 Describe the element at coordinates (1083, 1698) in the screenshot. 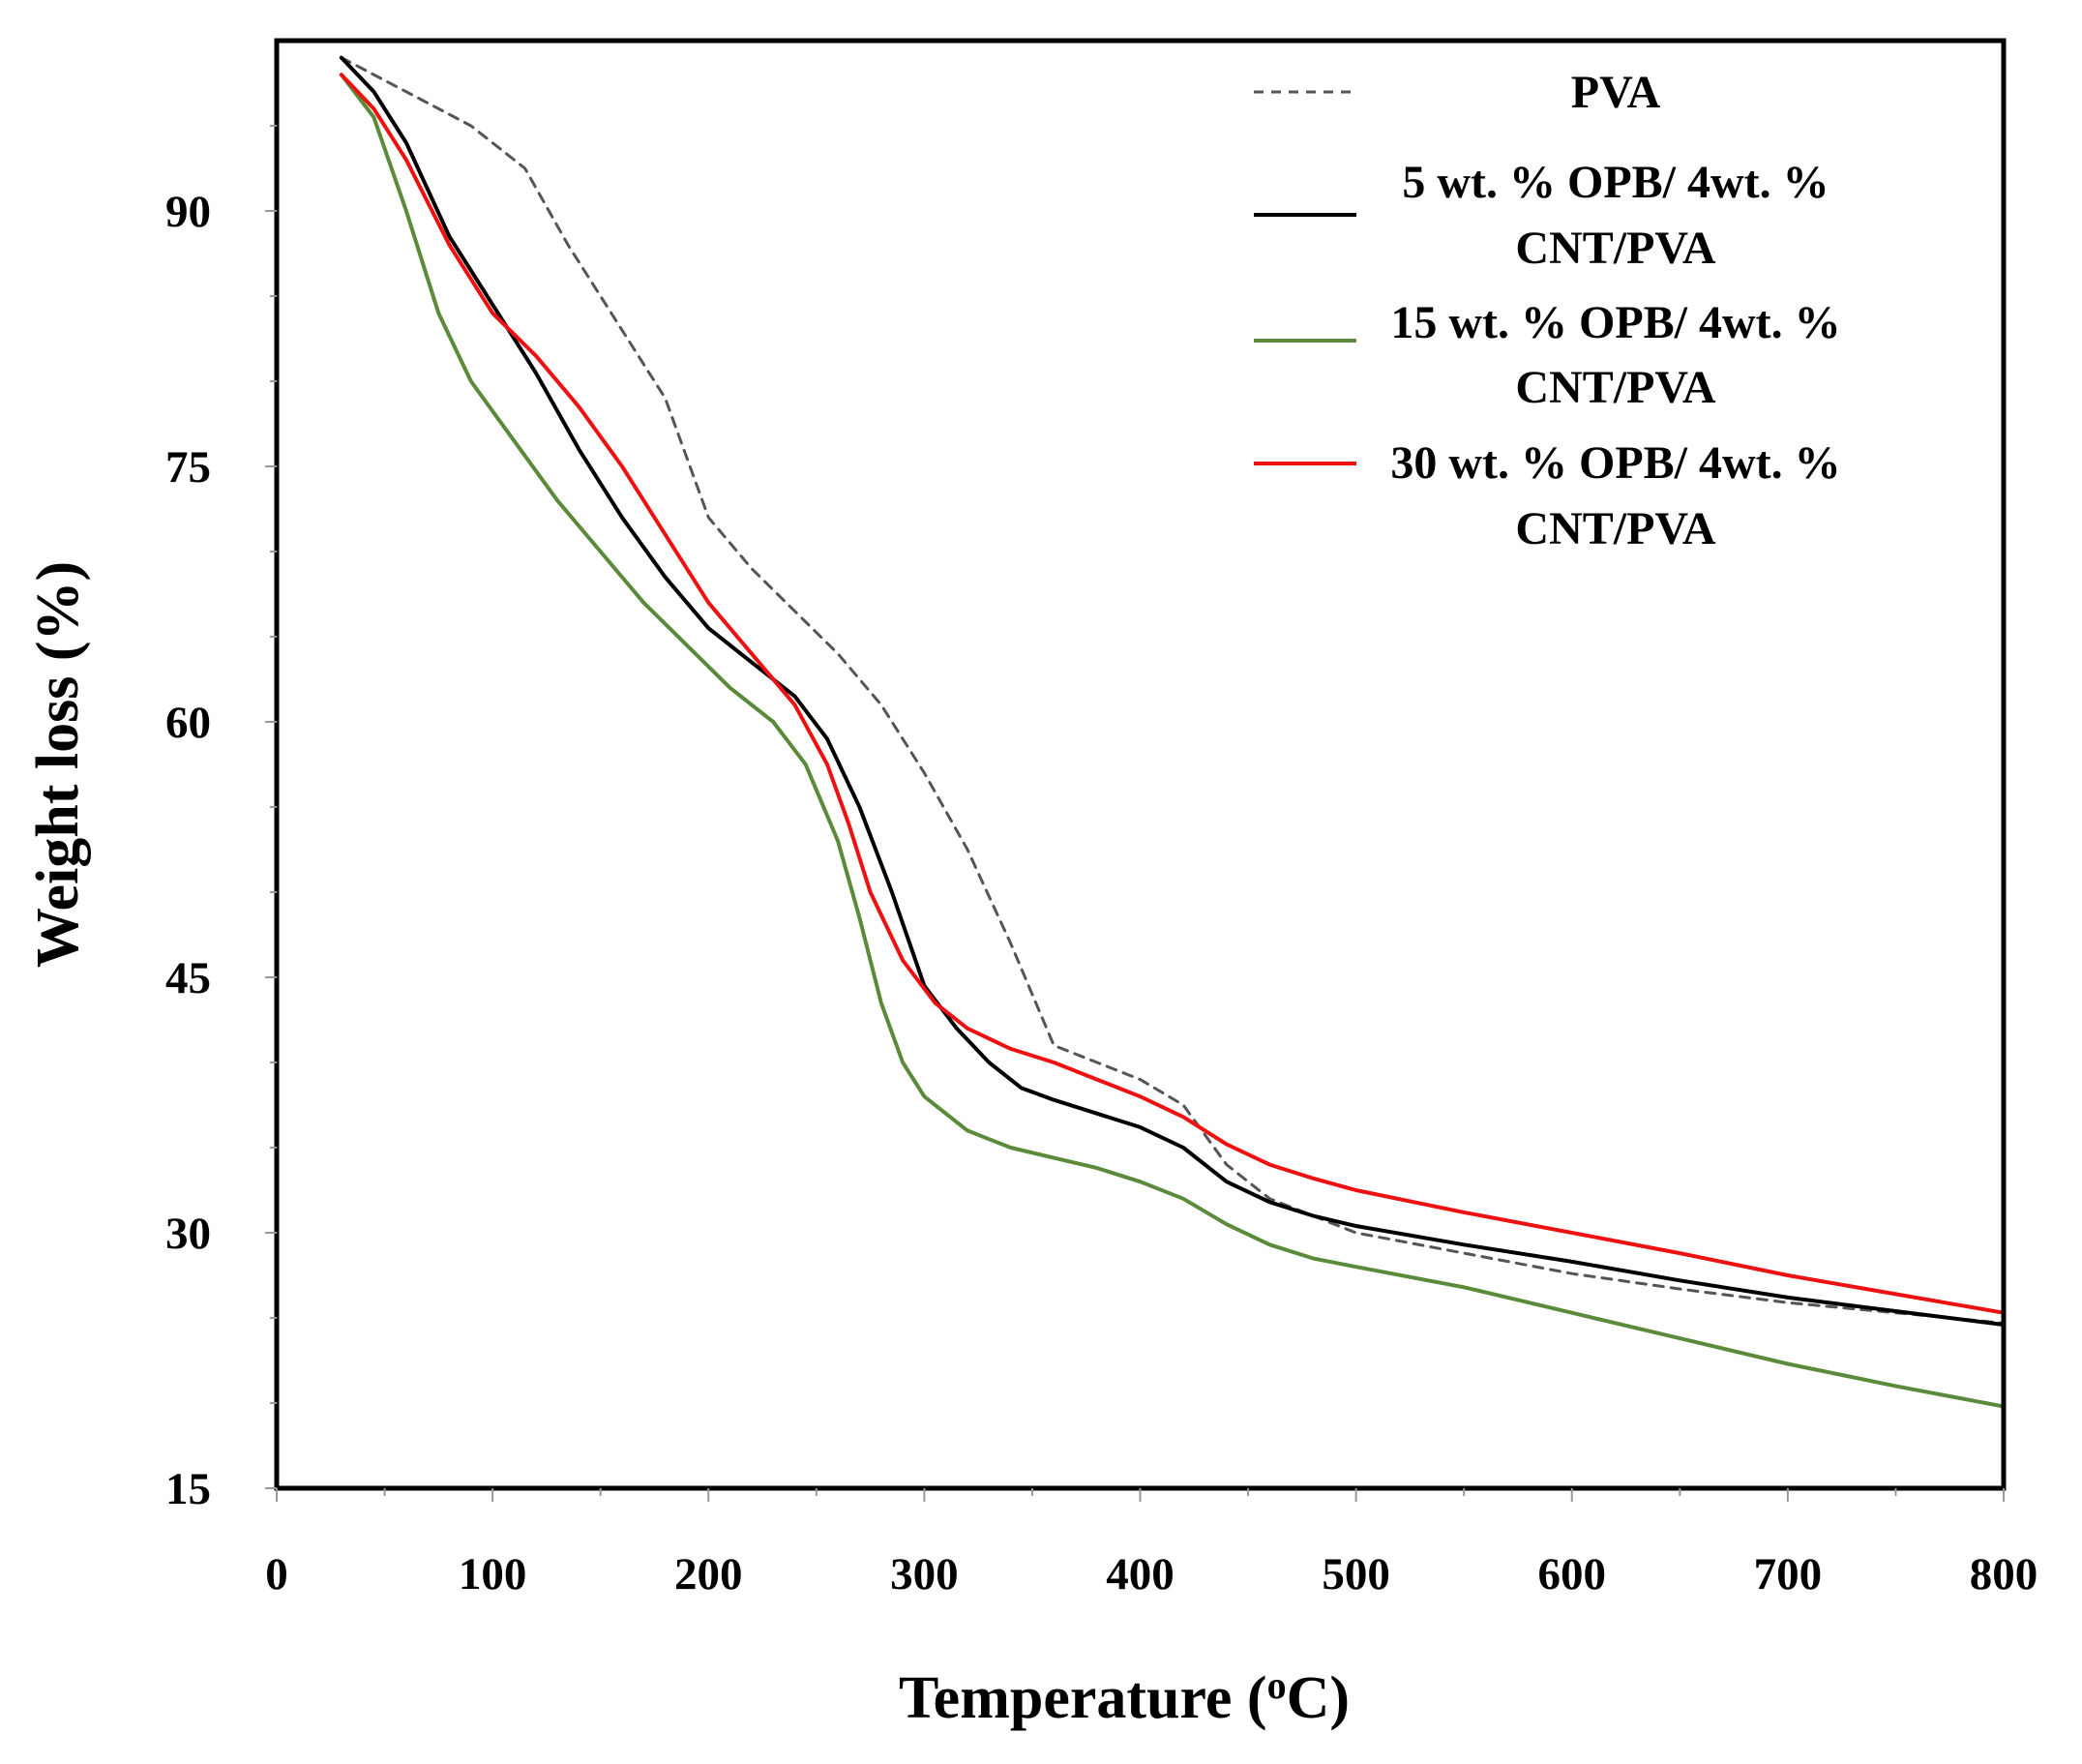

I see `x-axis-title-main: Temperature (` at that location.